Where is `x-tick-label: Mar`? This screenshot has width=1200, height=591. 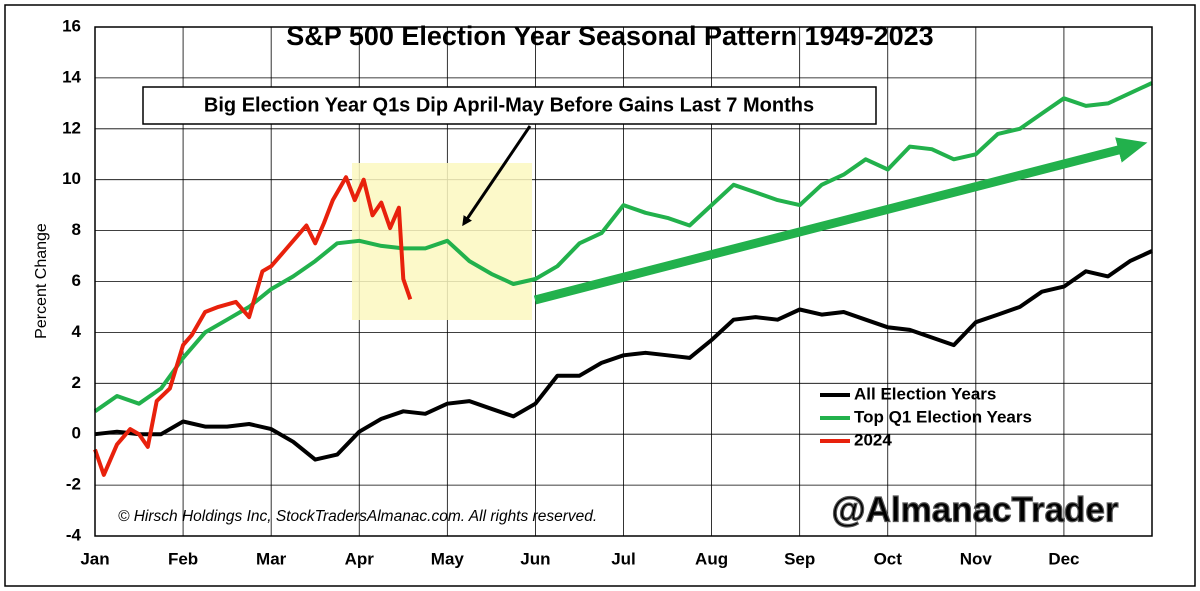 x-tick-label: Mar is located at coordinates (271, 558).